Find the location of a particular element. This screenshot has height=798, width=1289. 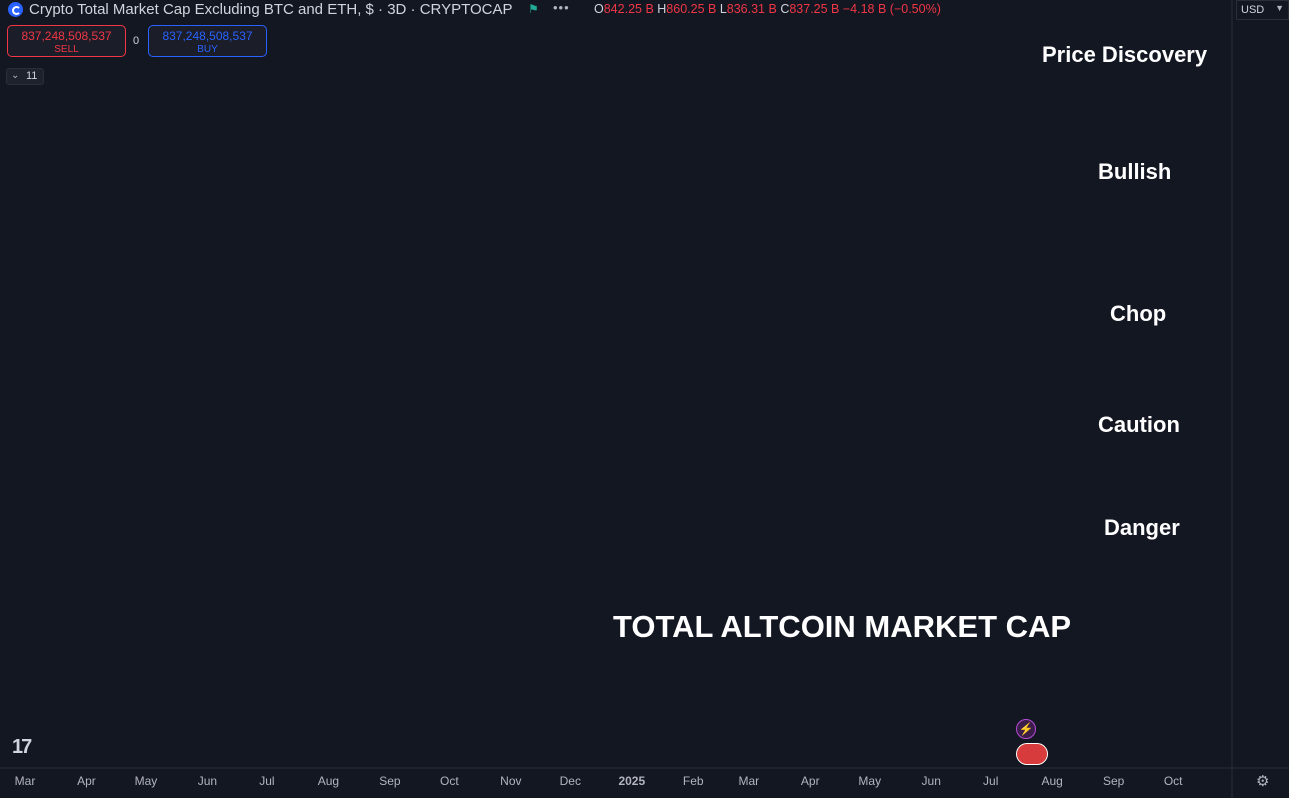

close-label: C is located at coordinates (785, 9).